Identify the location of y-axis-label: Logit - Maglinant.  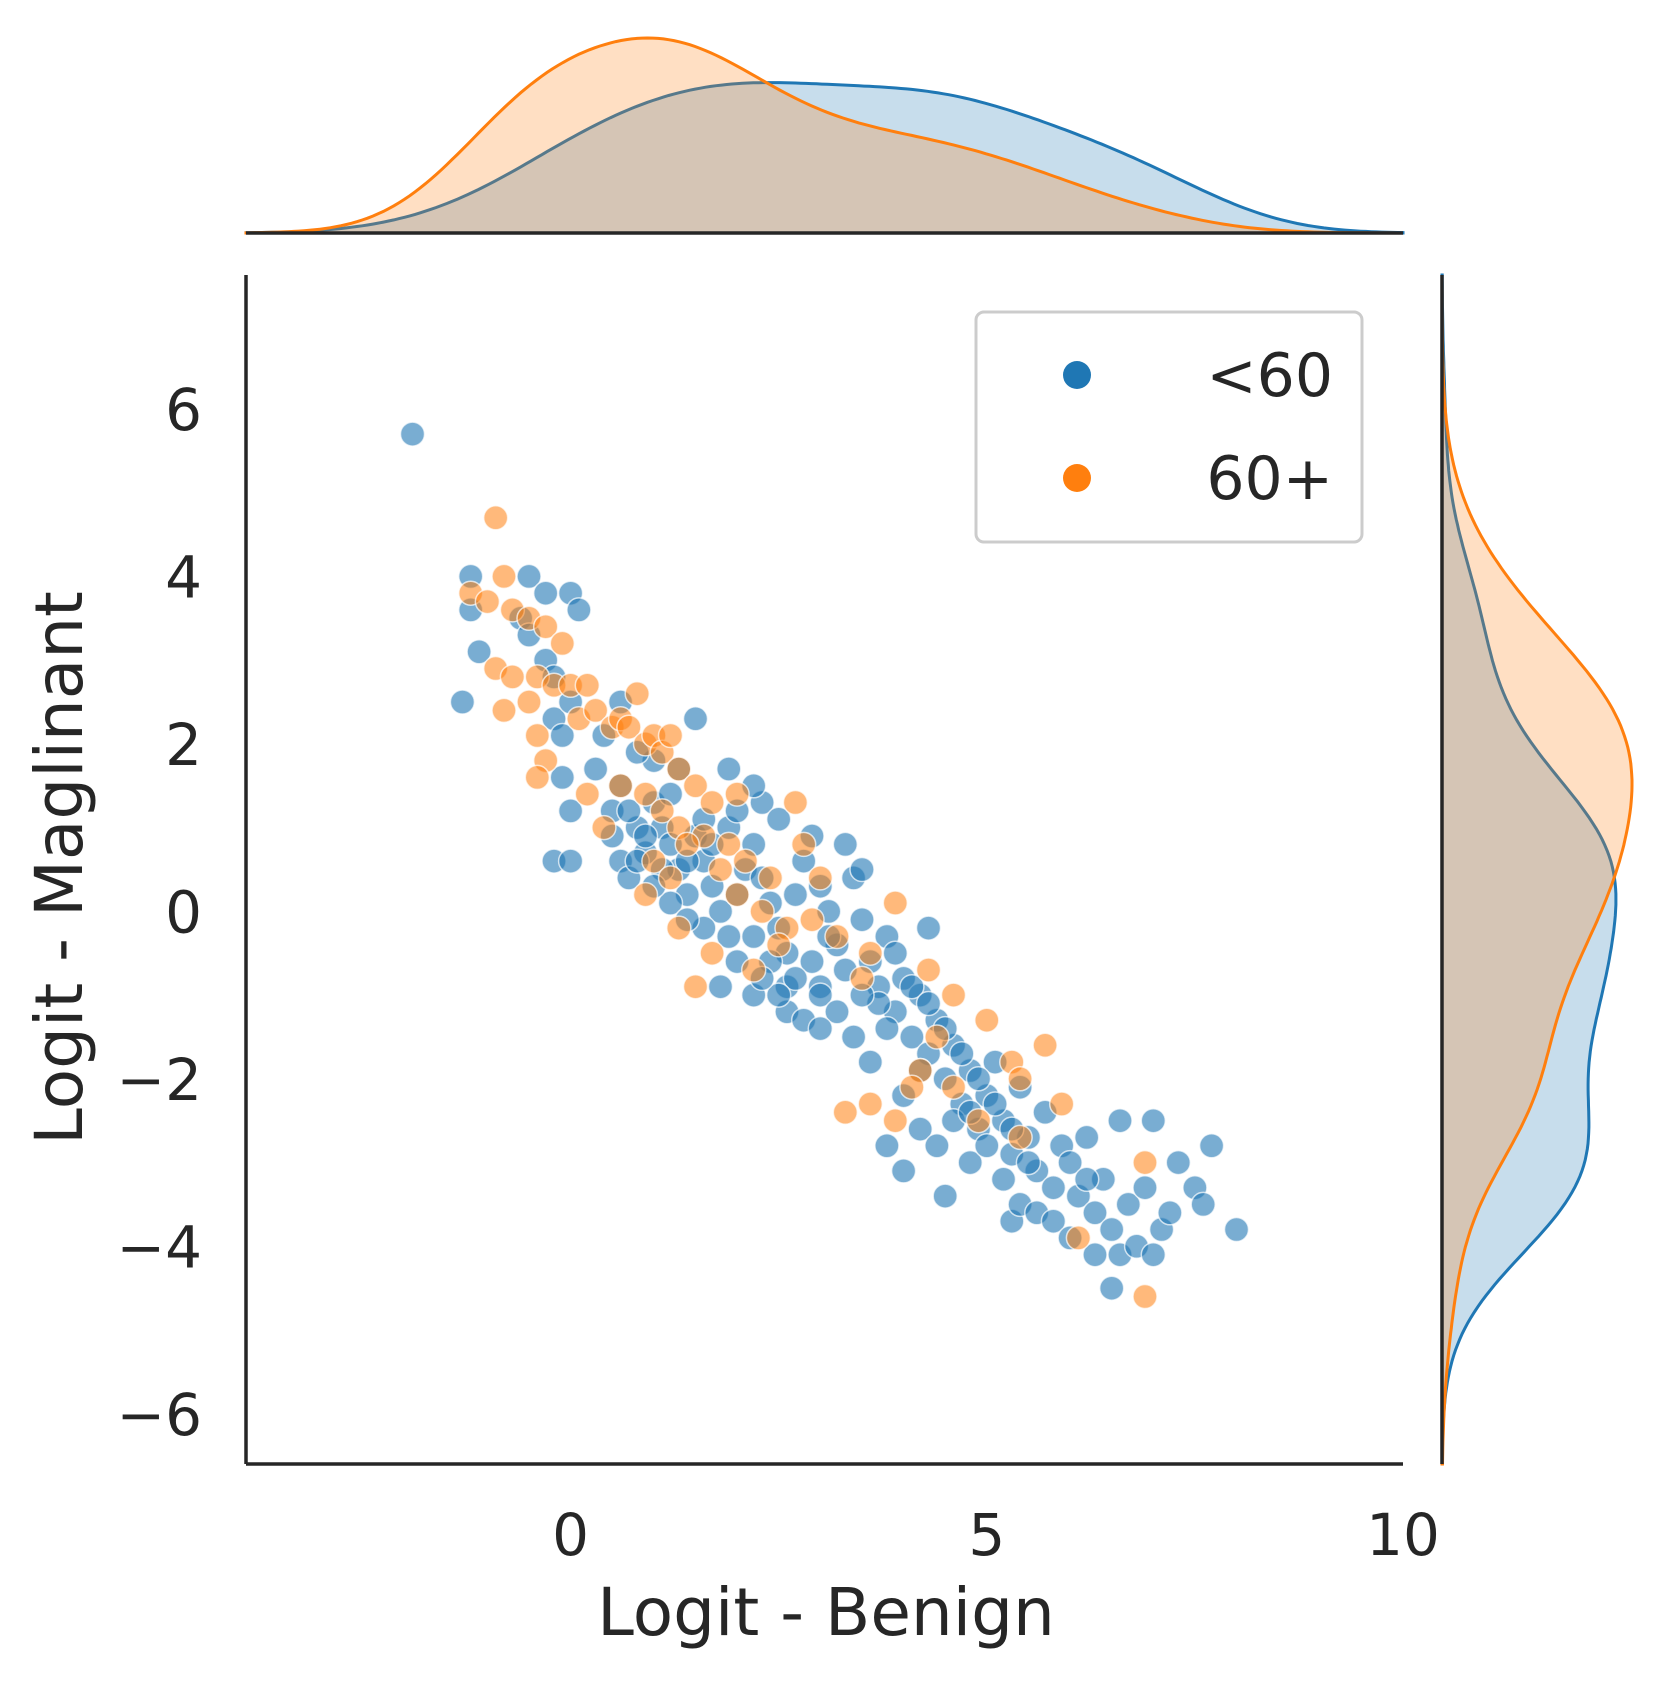
(59, 868).